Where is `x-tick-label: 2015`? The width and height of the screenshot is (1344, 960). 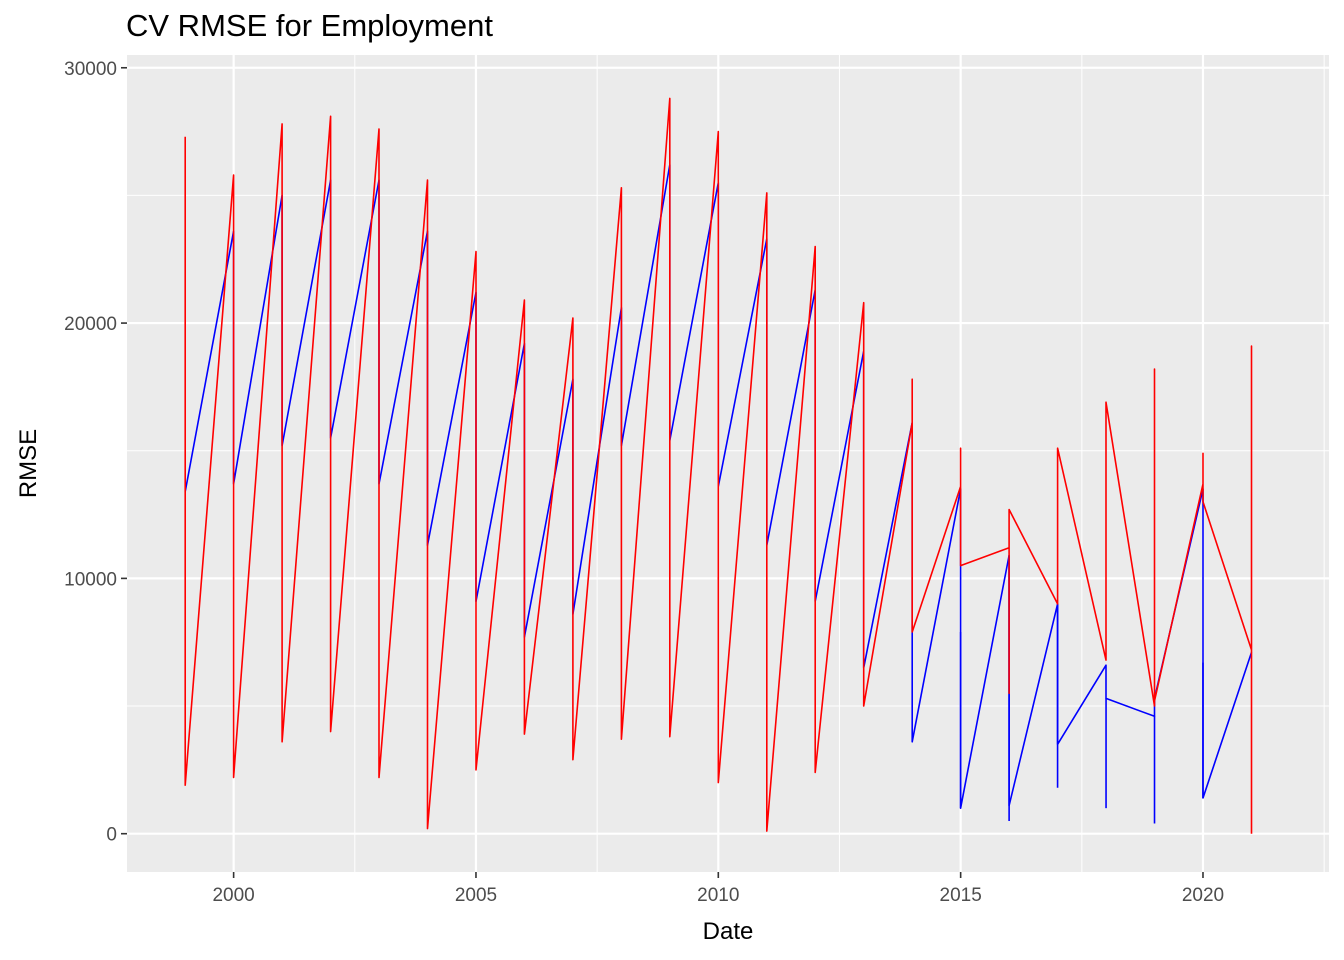
x-tick-label: 2015 is located at coordinates (961, 895).